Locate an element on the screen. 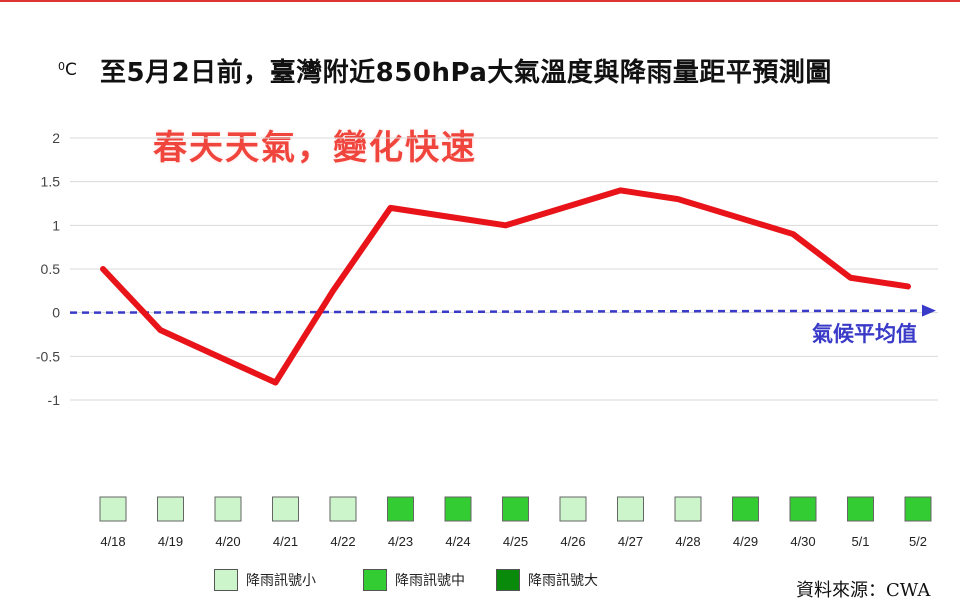 The image size is (960, 602). legend-label-large: 降雨訊號大 is located at coordinates (563, 581).